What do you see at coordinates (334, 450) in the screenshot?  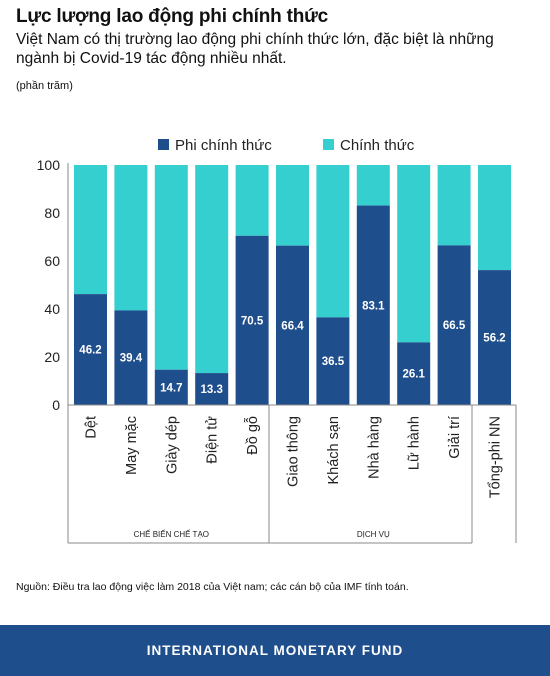 I see `x-tick-label: Khách sạn` at bounding box center [334, 450].